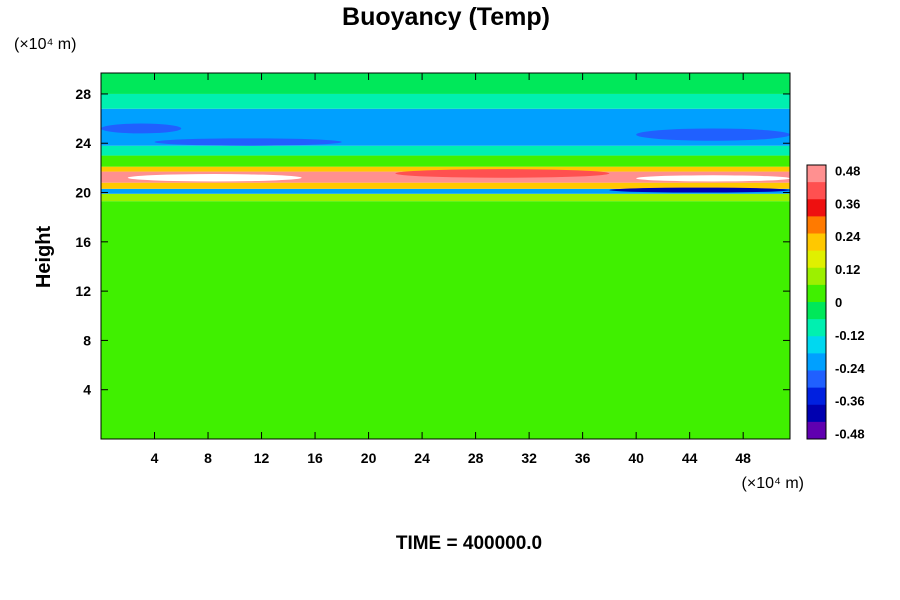 The height and width of the screenshot is (600, 900). What do you see at coordinates (850, 368) in the screenshot?
I see `colorbar-tick-label: -0.24` at bounding box center [850, 368].